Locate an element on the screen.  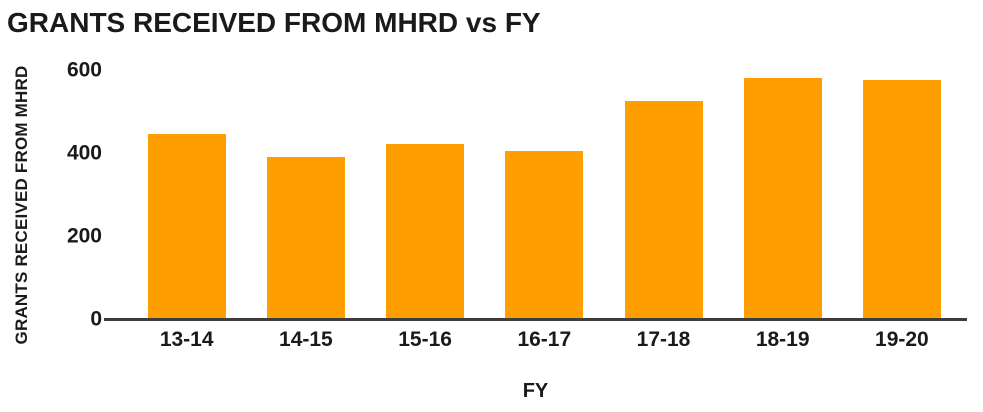
x-tick-label: 16-17 is located at coordinates (544, 339).